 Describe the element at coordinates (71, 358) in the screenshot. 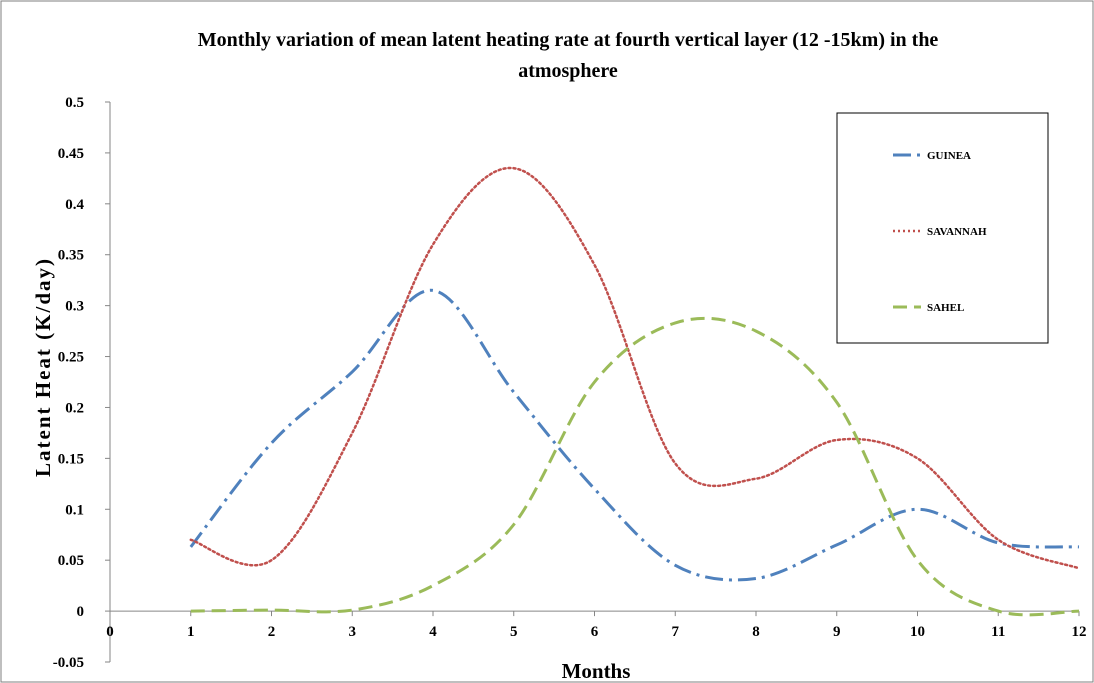

I see `y-tick-label: 0.25` at that location.